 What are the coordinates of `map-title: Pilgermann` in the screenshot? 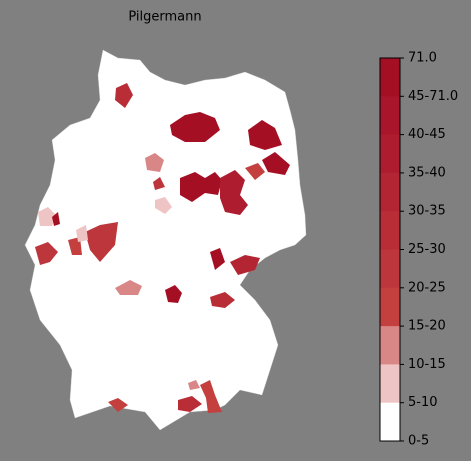 It's located at (164, 17).